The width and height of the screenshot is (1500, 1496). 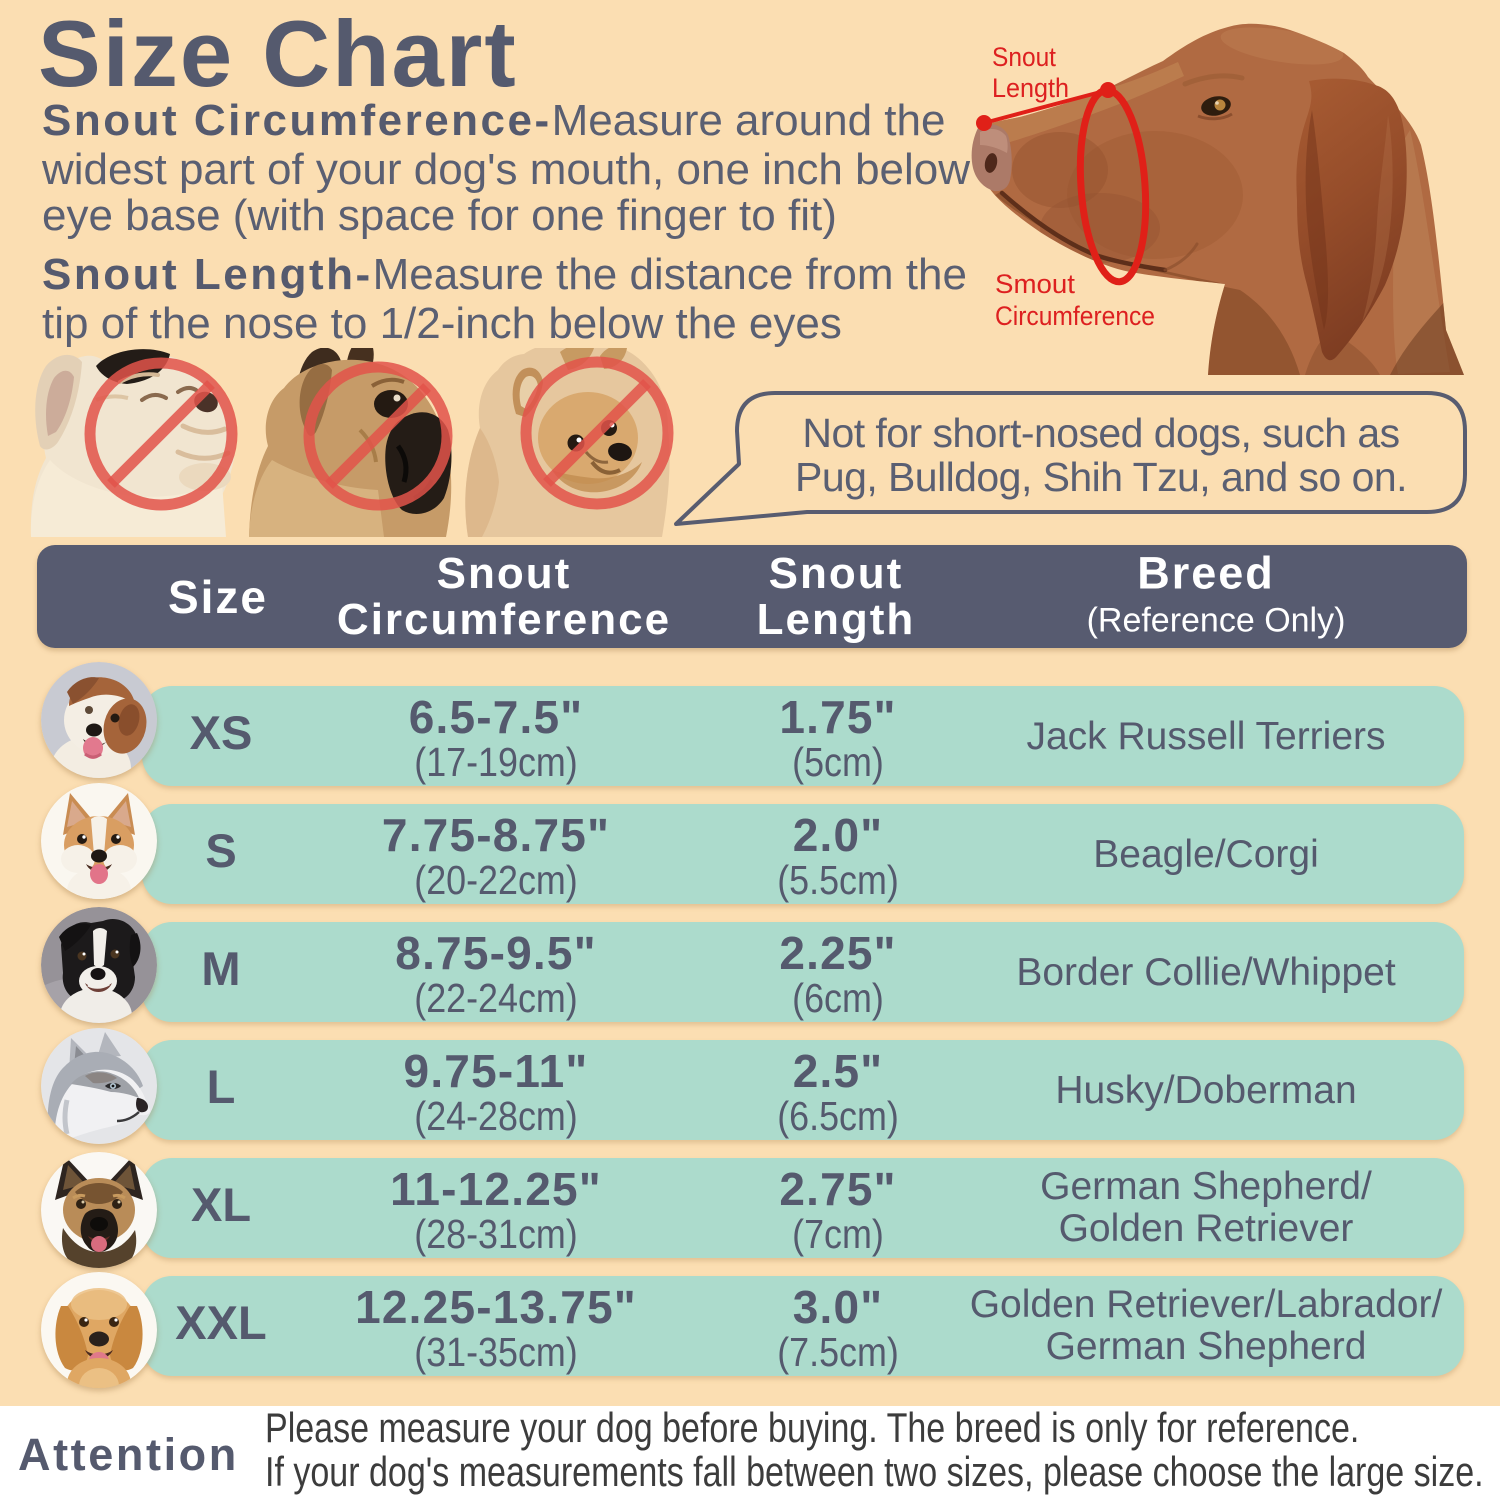 I want to click on svg-text: Smout, so click(x=1035, y=284).